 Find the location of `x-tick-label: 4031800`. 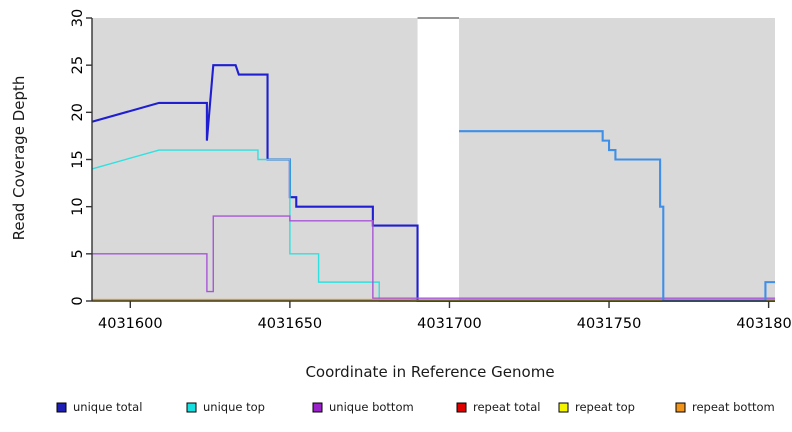

x-tick-label: 4031800 is located at coordinates (764, 324).